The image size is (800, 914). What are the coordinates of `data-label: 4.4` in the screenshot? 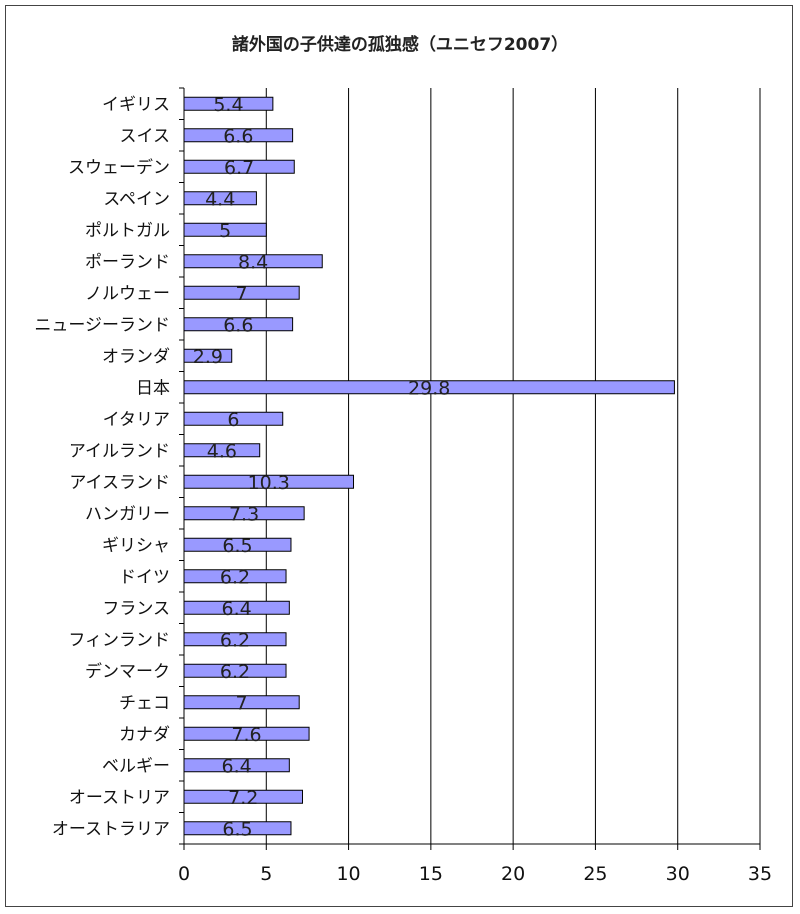 It's located at (220, 199).